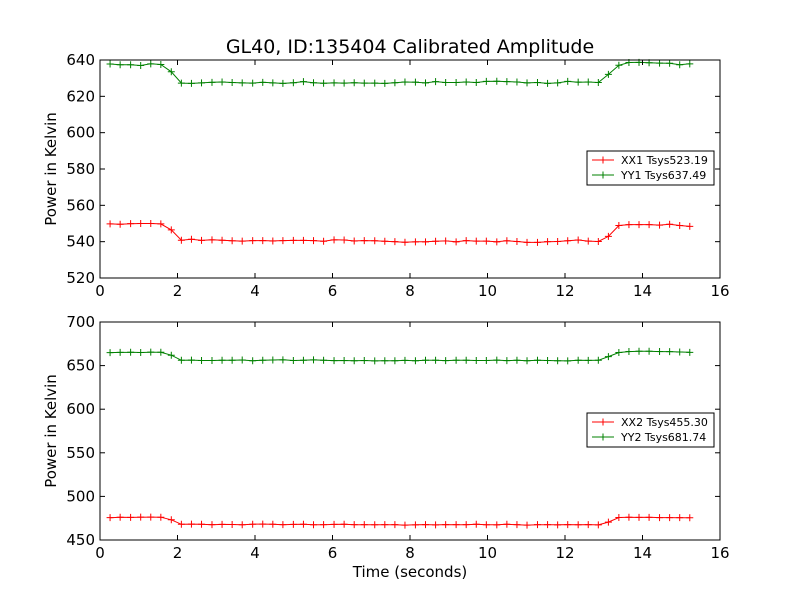 The width and height of the screenshot is (800, 600). What do you see at coordinates (664, 422) in the screenshot?
I see `legend-label-xx2: XX2 Tsys455.30` at bounding box center [664, 422].